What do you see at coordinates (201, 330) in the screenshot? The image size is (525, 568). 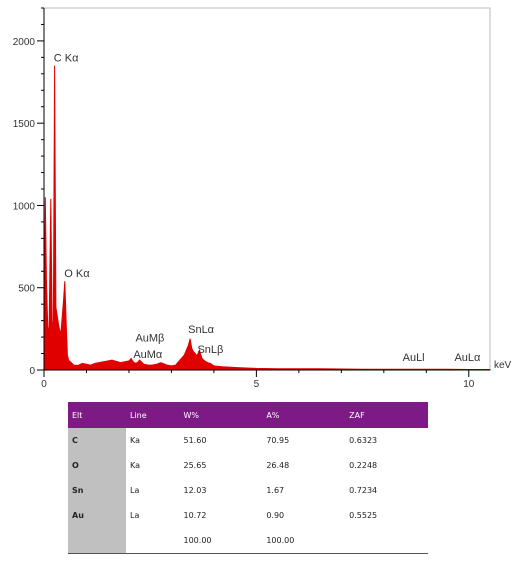 I see `peak-label: SnLα` at bounding box center [201, 330].